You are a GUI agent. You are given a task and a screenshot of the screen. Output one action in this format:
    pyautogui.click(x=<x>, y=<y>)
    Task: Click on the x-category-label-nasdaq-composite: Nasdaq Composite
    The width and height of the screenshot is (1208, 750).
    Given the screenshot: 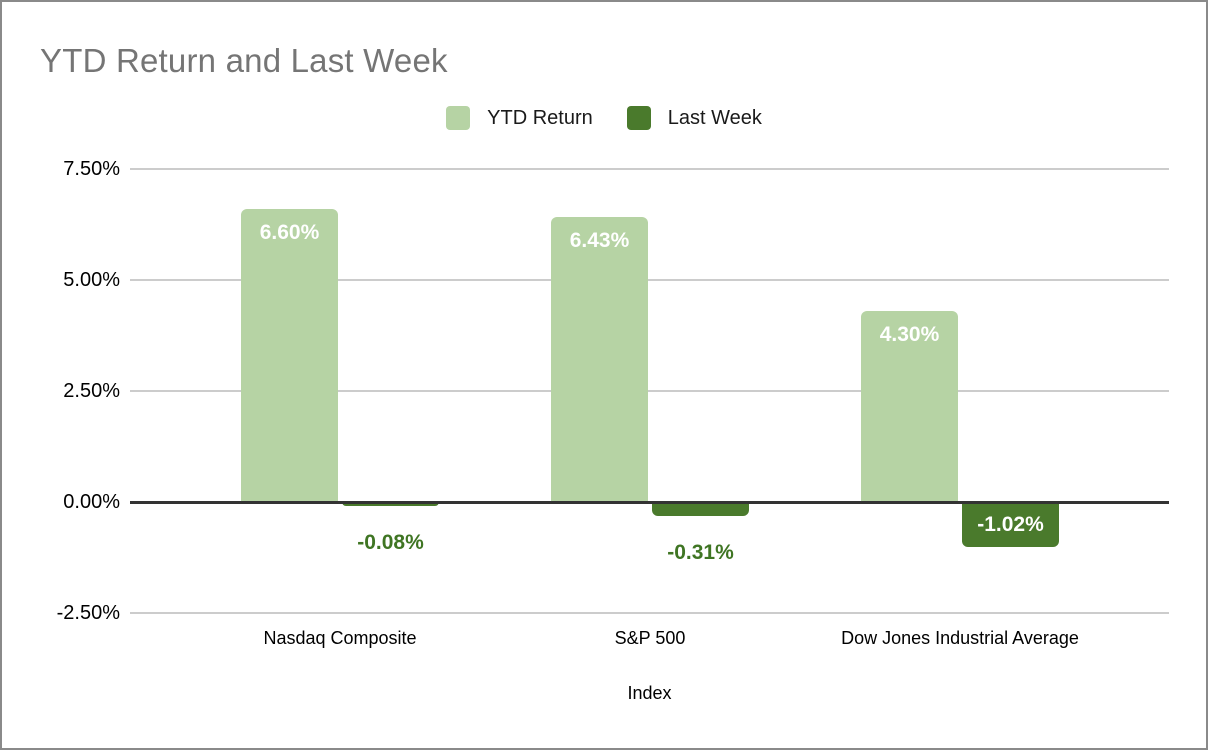 What is the action you would take?
    pyautogui.click(x=340, y=638)
    